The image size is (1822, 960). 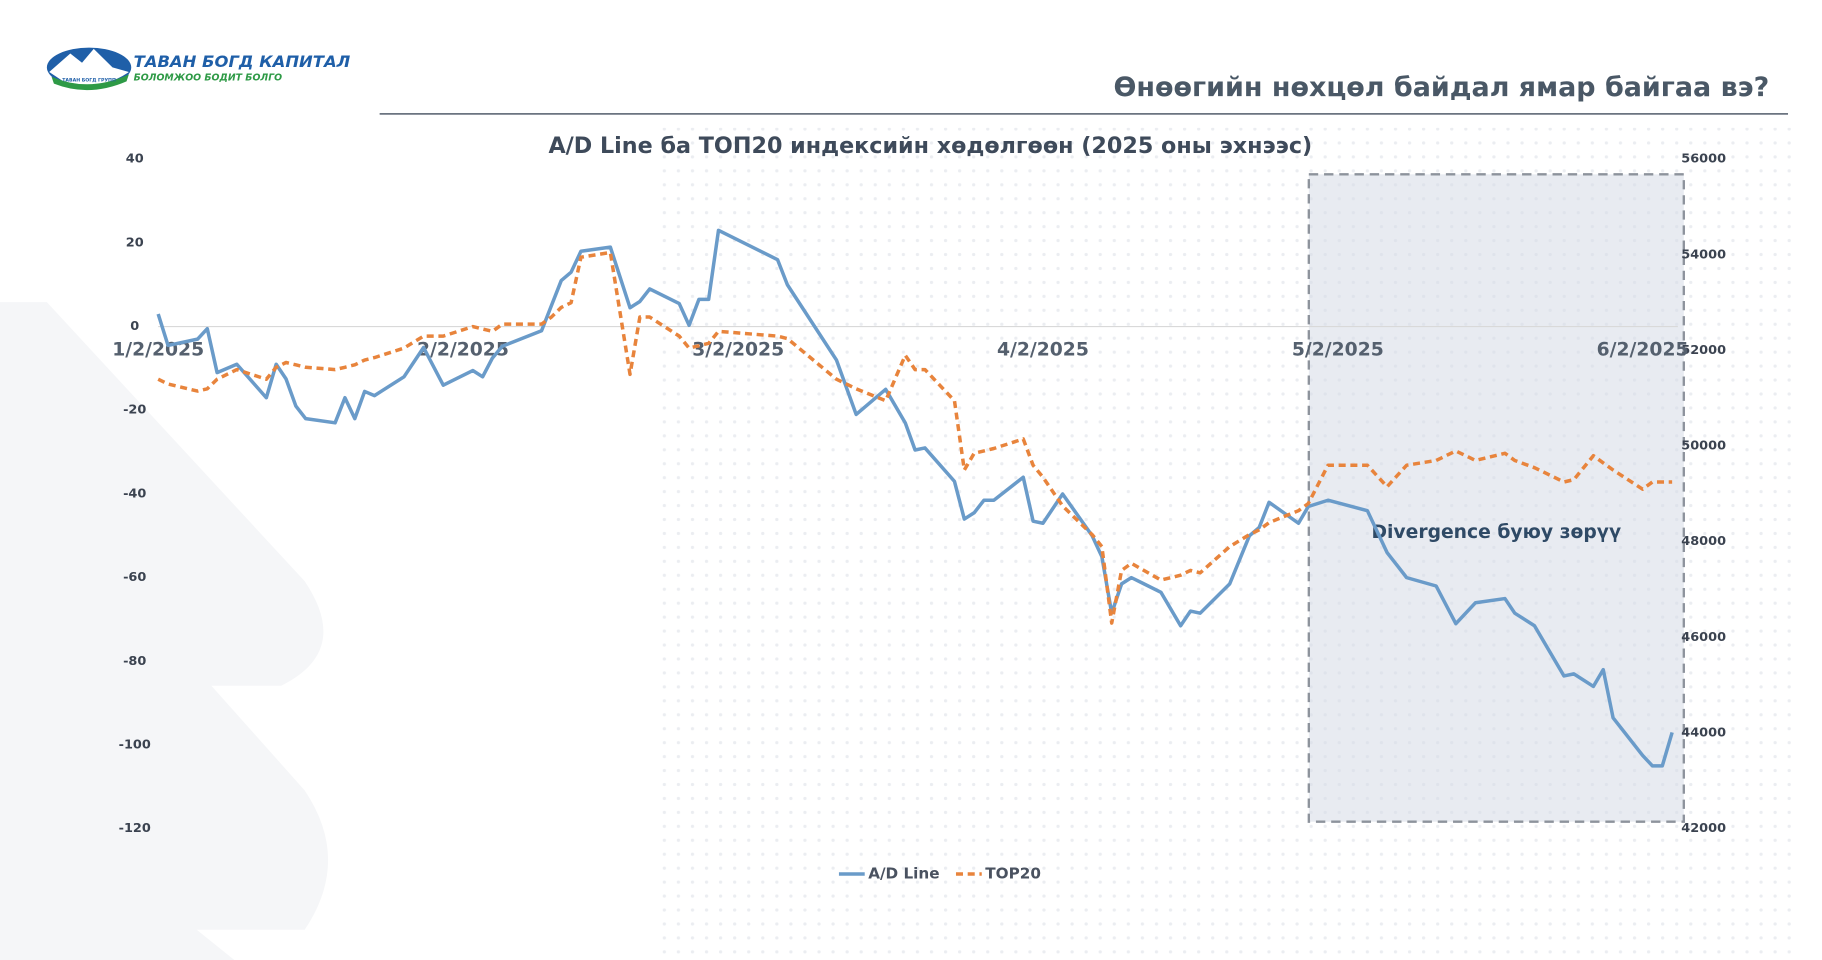 What do you see at coordinates (1703, 159) in the screenshot?
I see `y2-tick-label: 56000` at bounding box center [1703, 159].